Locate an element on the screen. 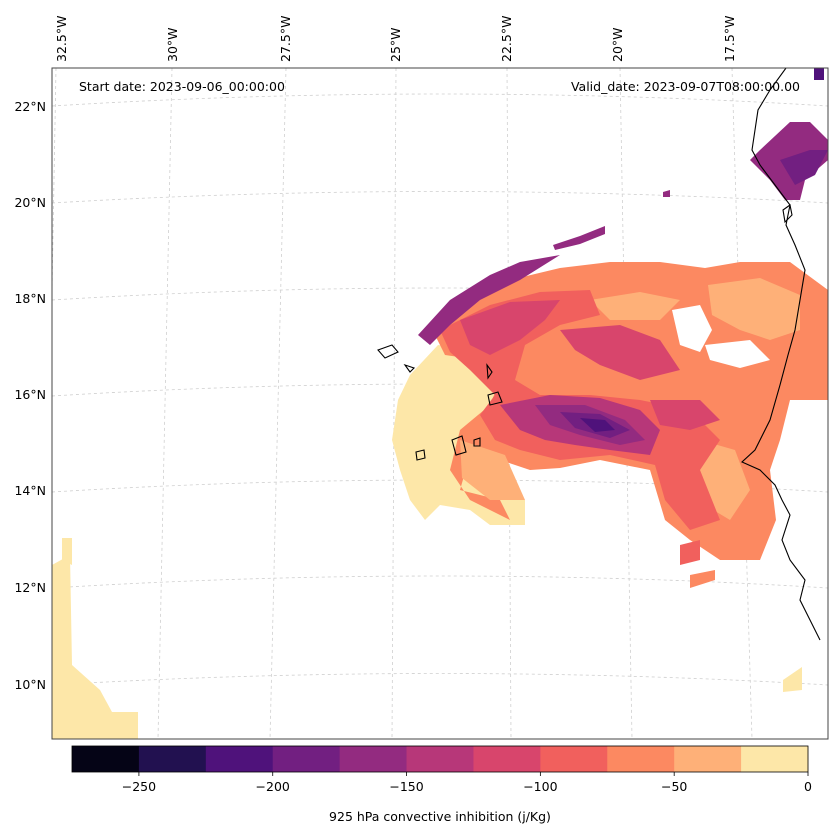 Image resolution: width=837 pixels, height=836 pixels. colorbar-frame is located at coordinates (440, 759).